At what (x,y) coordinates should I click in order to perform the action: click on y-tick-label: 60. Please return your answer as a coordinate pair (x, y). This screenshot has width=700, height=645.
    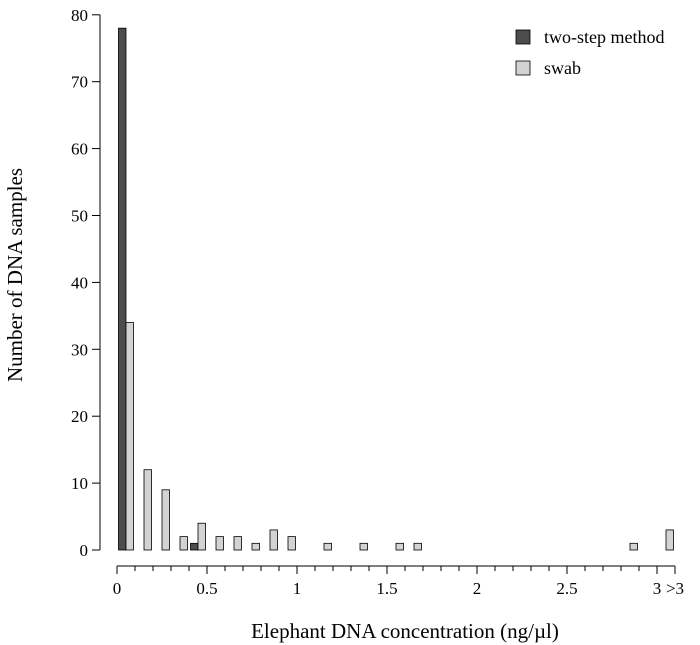
    Looking at the image, I should click on (79, 149).